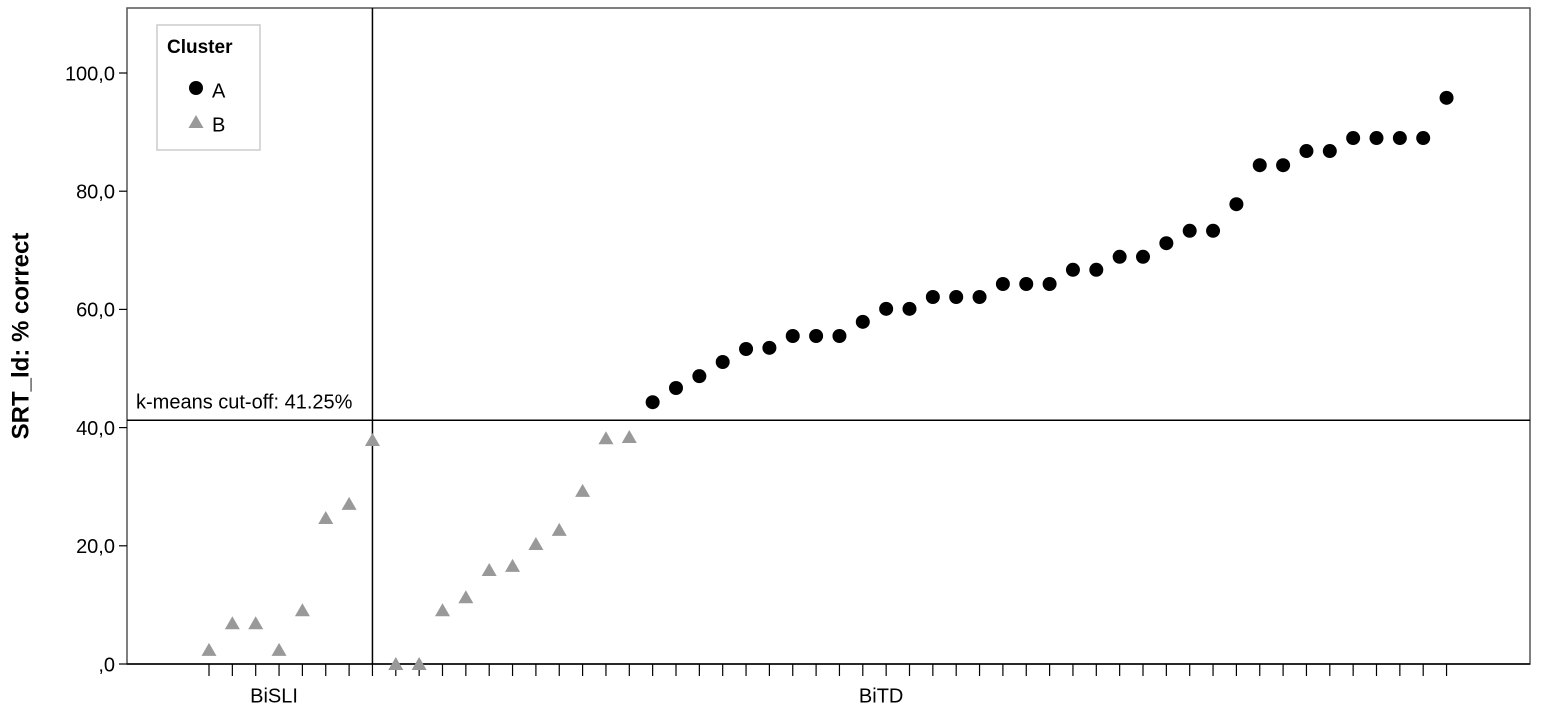  Describe the element at coordinates (881, 696) in the screenshot. I see `x-tick-label: BiTD` at that location.